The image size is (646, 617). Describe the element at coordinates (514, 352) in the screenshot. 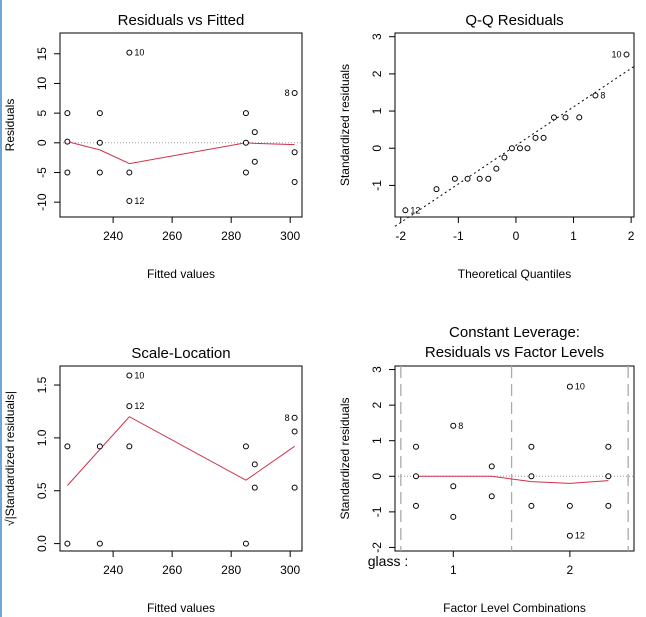

I see `plot-title-line: Residuals vs Factor Levels` at that location.